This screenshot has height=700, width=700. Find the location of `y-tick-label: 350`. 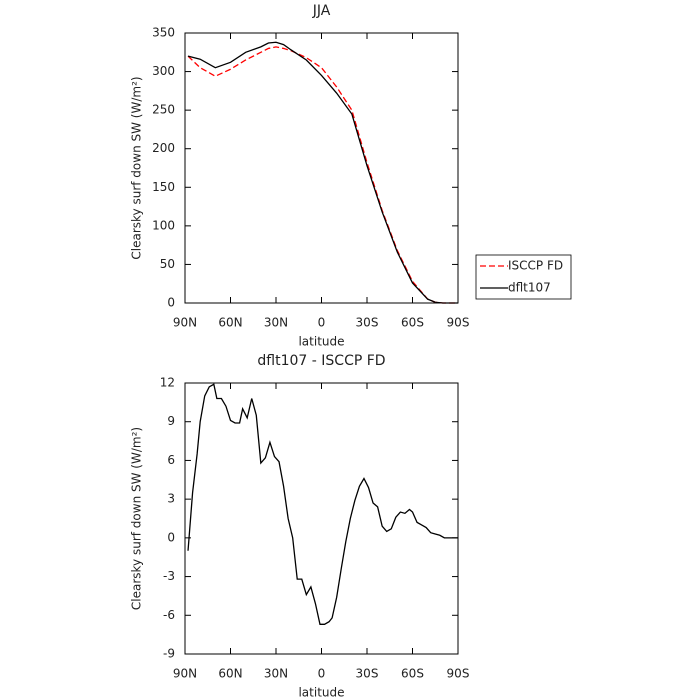

y-tick-label: 350 is located at coordinates (163, 33).